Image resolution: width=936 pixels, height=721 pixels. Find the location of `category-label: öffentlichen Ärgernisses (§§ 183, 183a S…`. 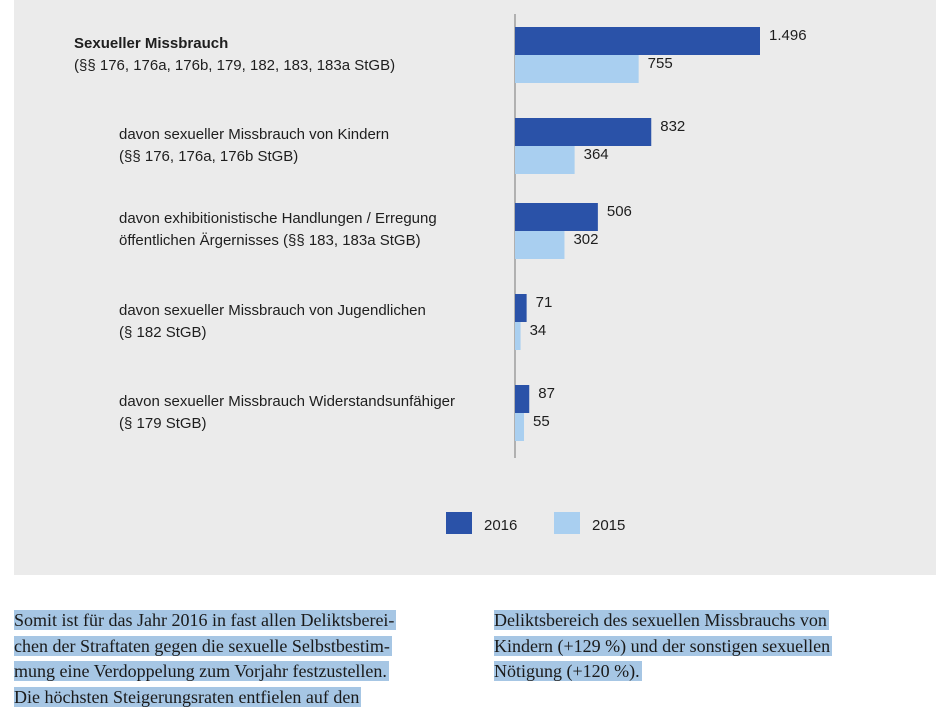

category-label: öffentlichen Ärgernisses (§§ 183, 183a S… is located at coordinates (270, 240).